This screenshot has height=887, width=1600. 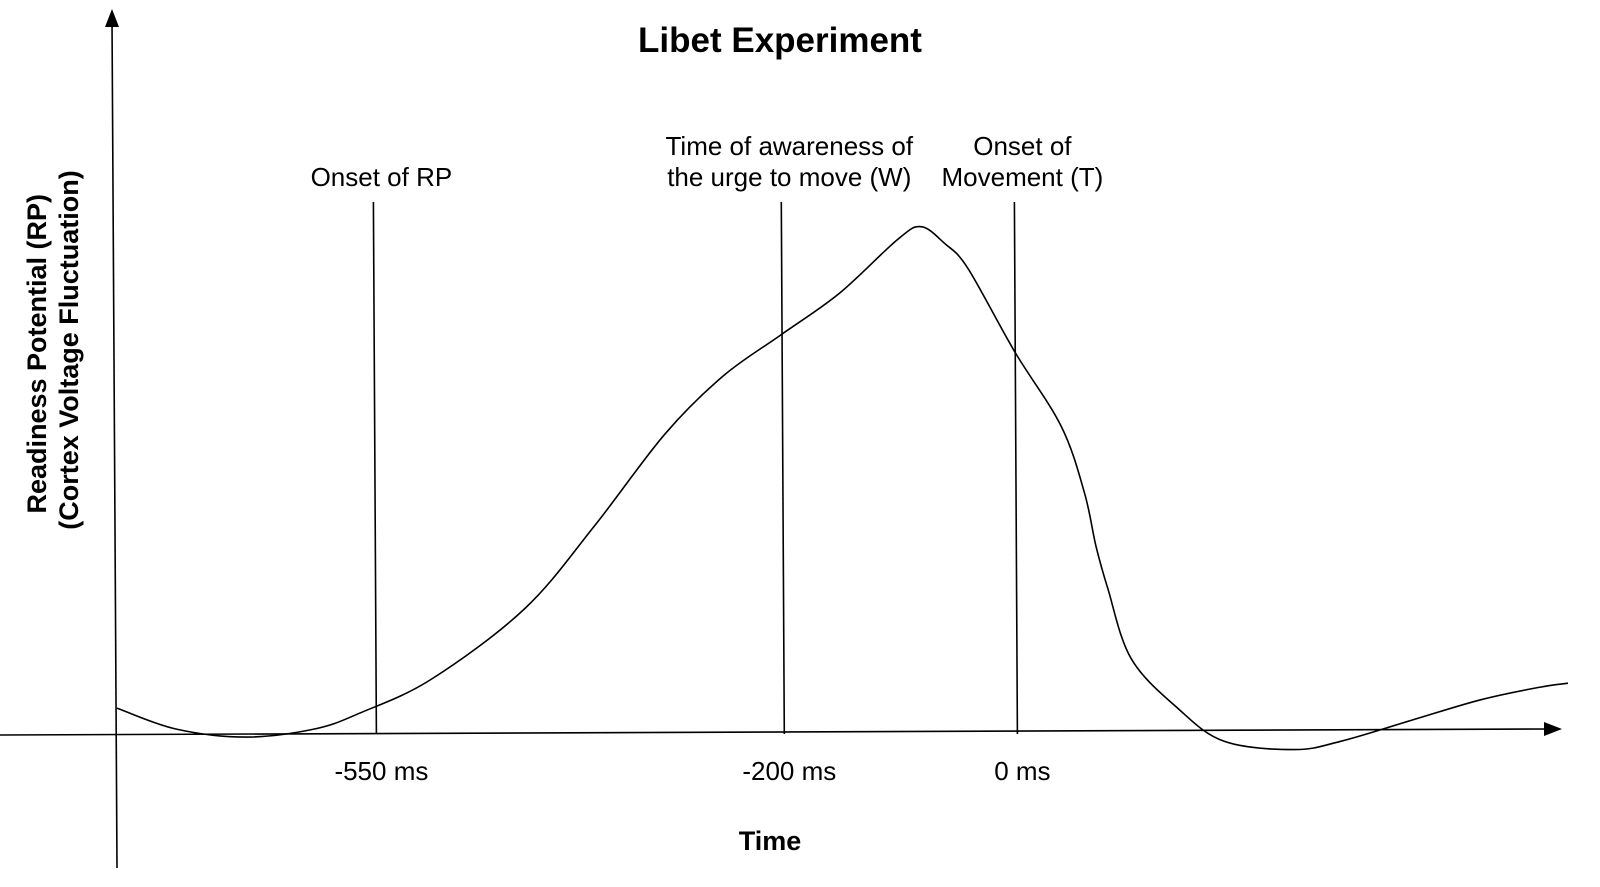 I want to click on marker-label-3-line-1: Onset of, so click(x=1022, y=146).